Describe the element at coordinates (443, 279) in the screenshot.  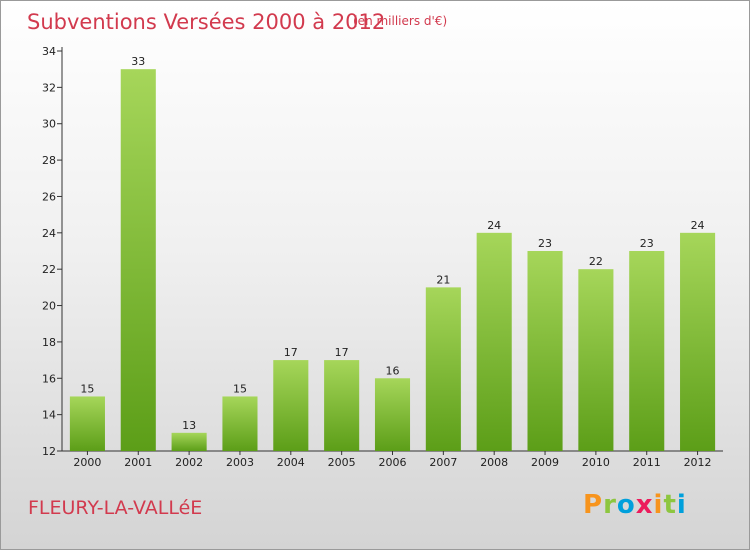
I see `data-label: 21` at that location.